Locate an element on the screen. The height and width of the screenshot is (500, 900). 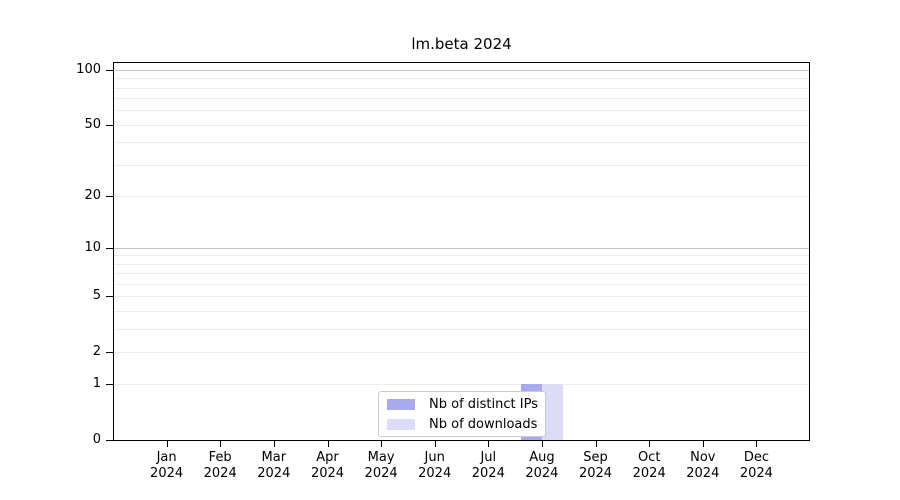
x-tick-month: Nov is located at coordinates (703, 457).